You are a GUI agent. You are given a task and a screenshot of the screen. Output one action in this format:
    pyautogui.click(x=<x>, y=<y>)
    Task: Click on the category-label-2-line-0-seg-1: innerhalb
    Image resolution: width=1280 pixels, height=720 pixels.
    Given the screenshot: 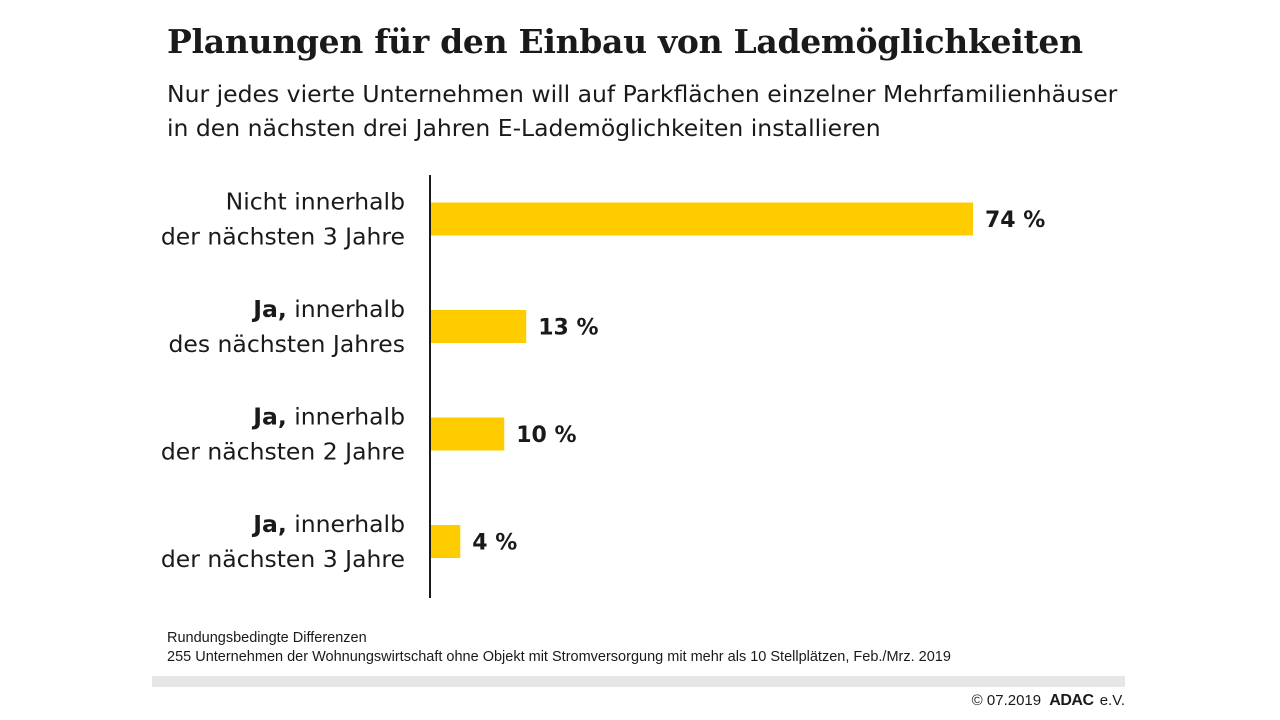 What is the action you would take?
    pyautogui.click(x=346, y=417)
    